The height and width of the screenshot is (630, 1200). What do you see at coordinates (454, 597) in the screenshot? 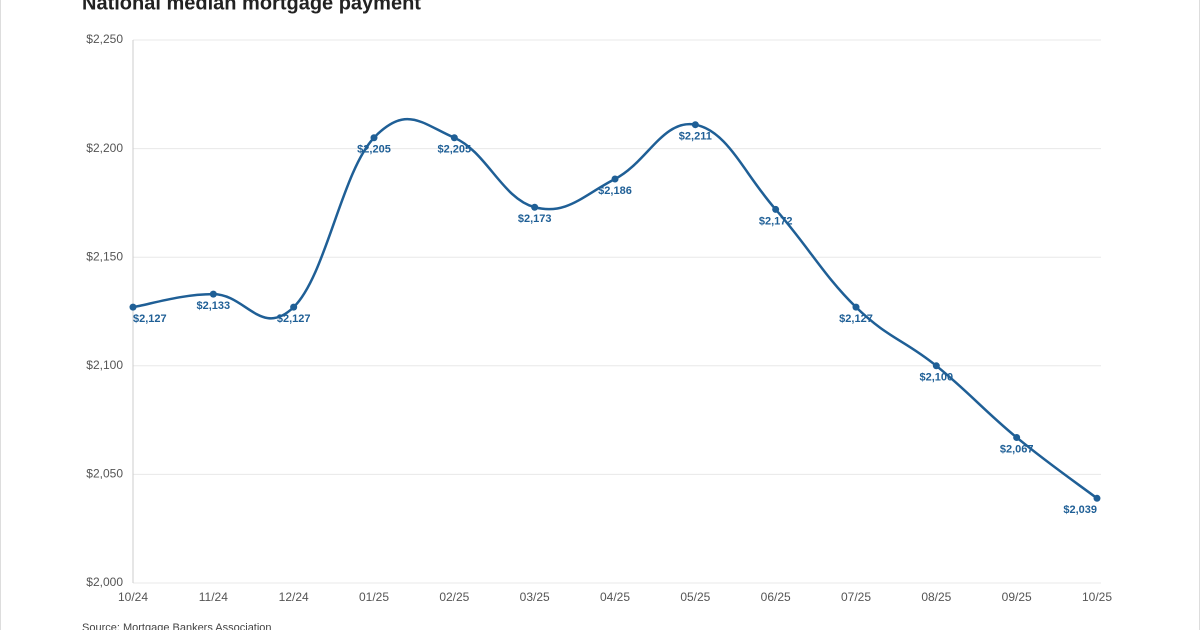
I see `x-tick-label: 02/25` at bounding box center [454, 597].